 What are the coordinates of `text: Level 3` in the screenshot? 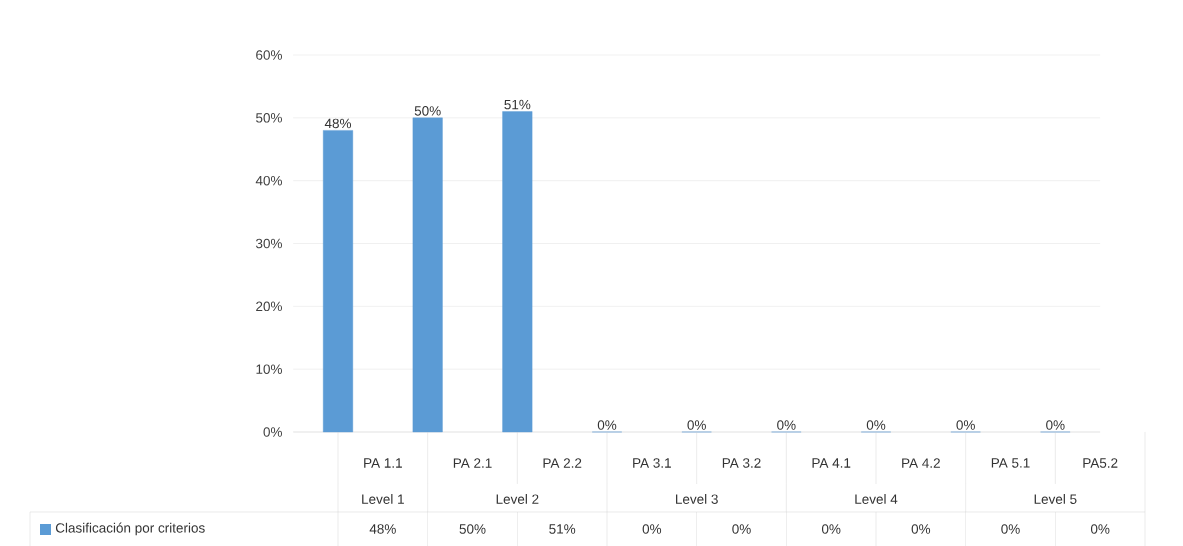 It's located at (697, 498).